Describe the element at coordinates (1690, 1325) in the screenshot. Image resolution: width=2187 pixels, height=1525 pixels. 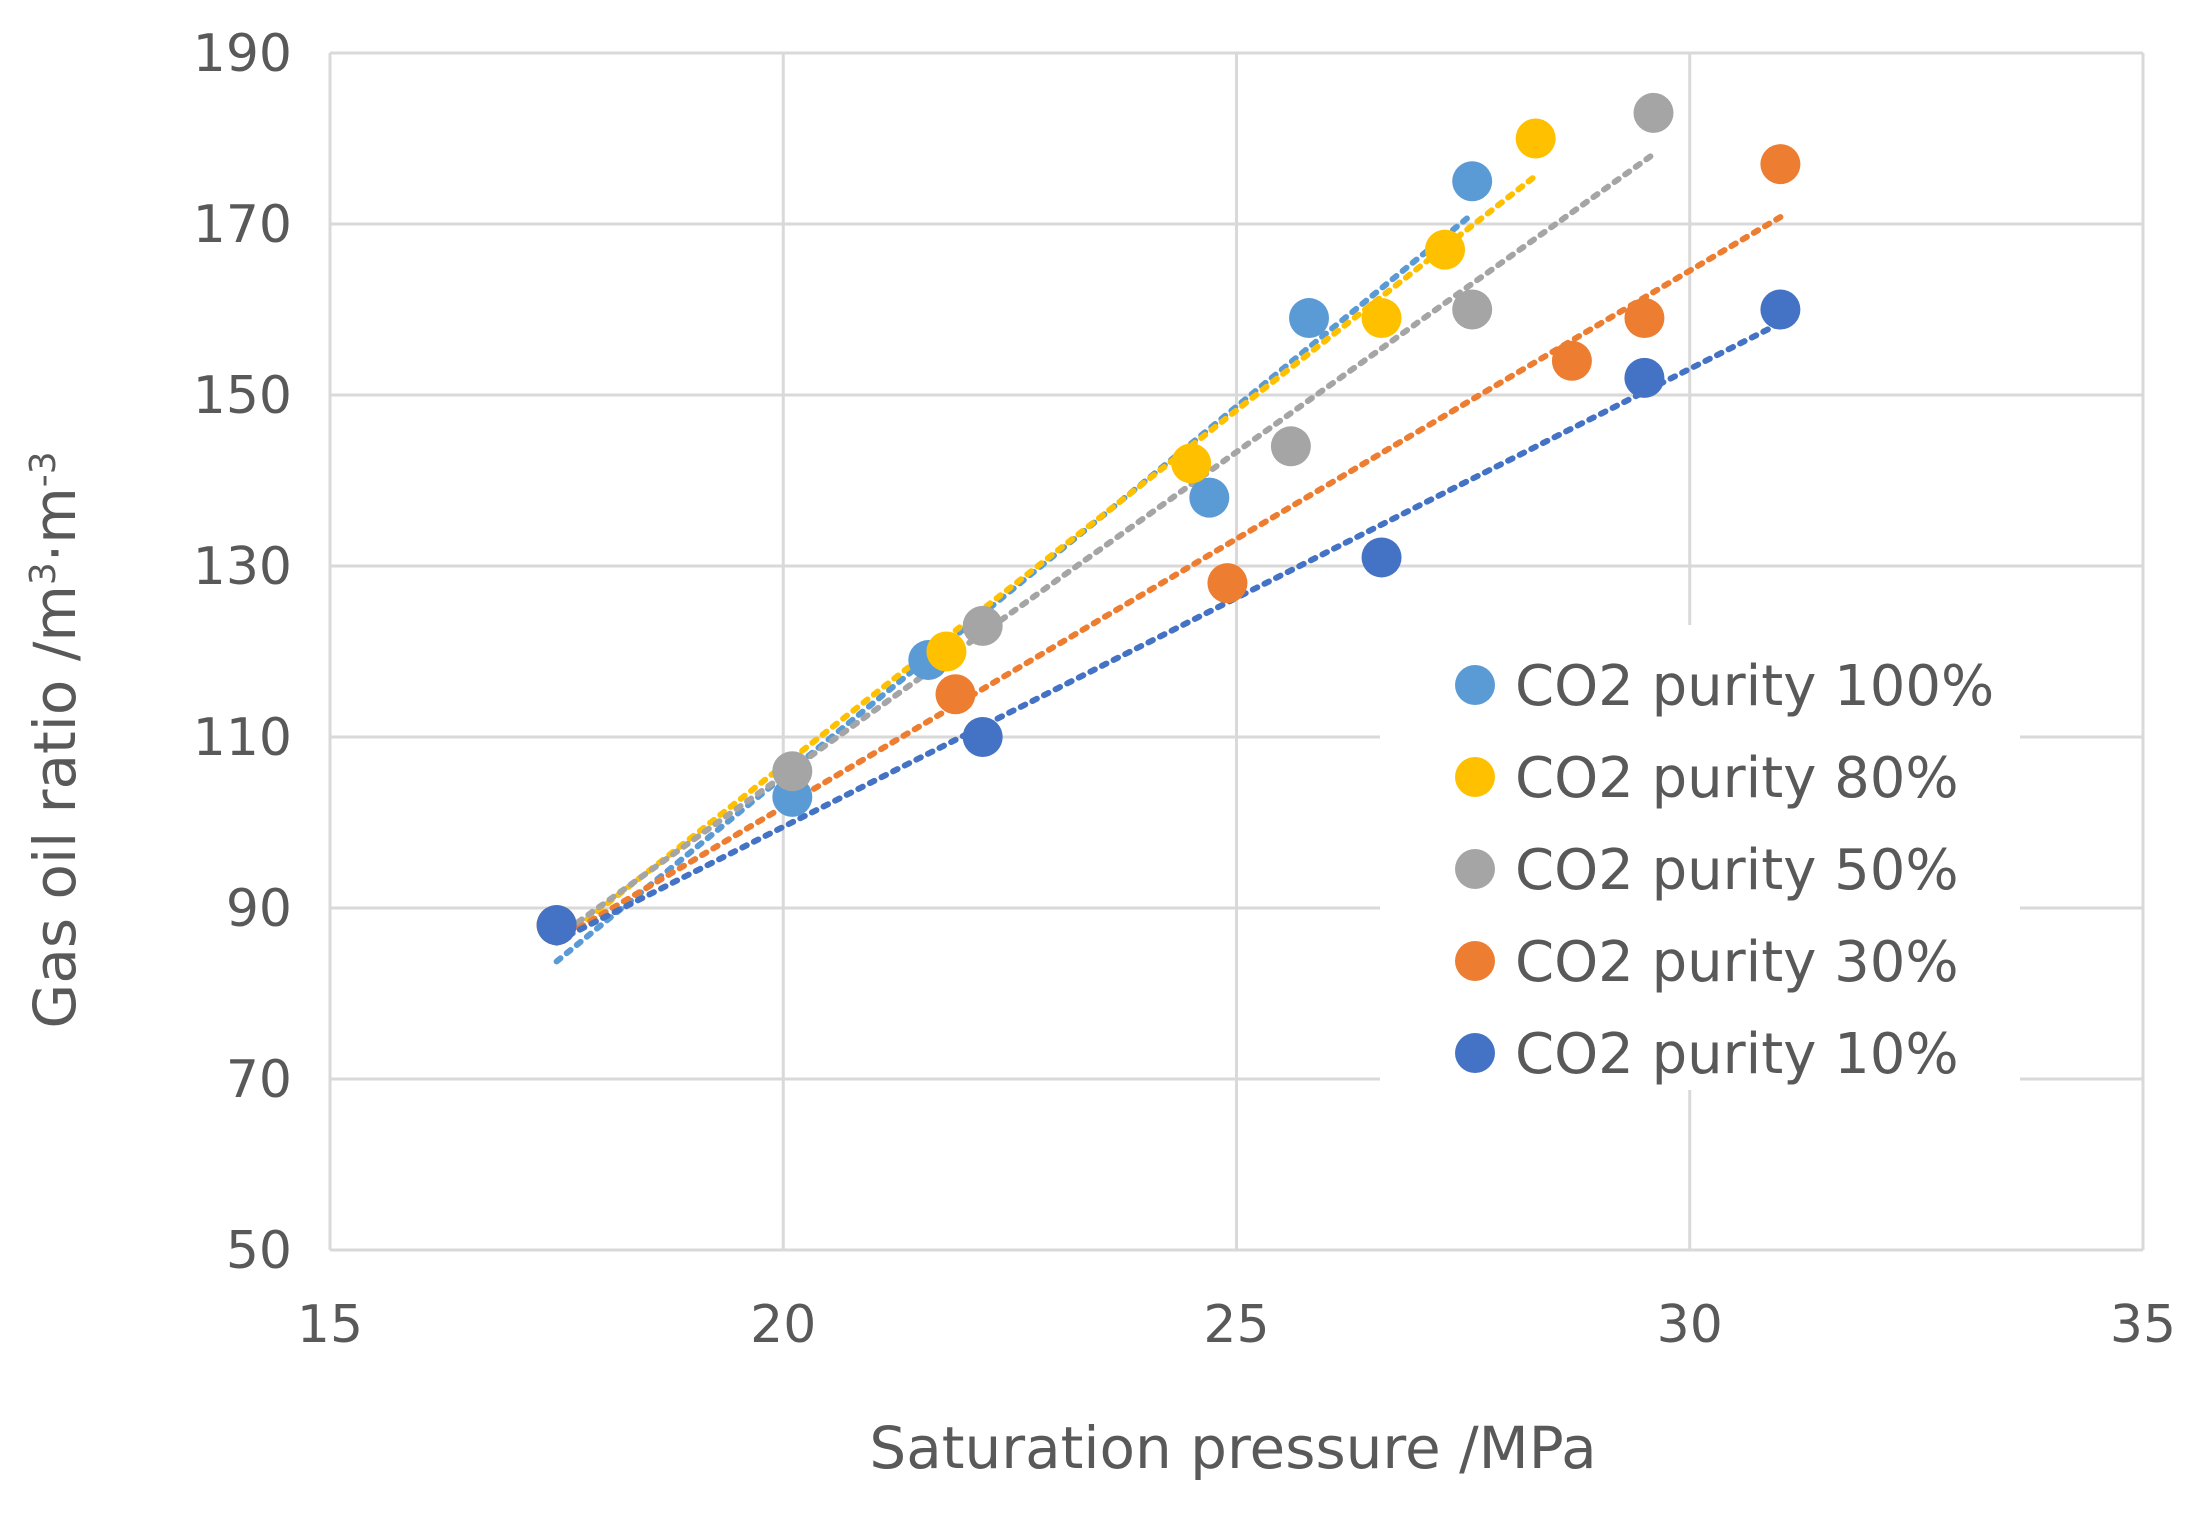
I see `x-tick-label: 30` at that location.